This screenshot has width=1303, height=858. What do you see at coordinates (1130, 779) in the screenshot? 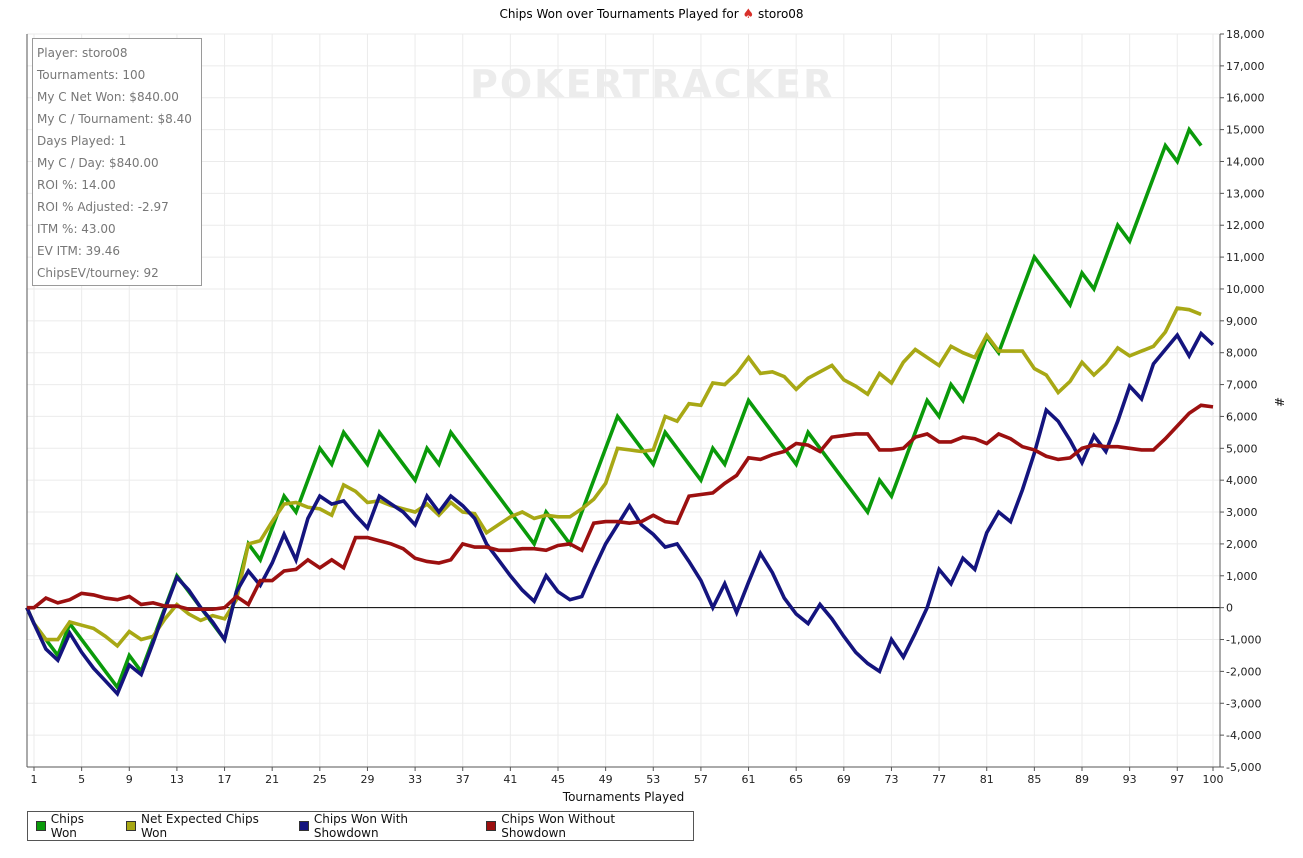
I see `x-tick-label: 93` at bounding box center [1130, 779].